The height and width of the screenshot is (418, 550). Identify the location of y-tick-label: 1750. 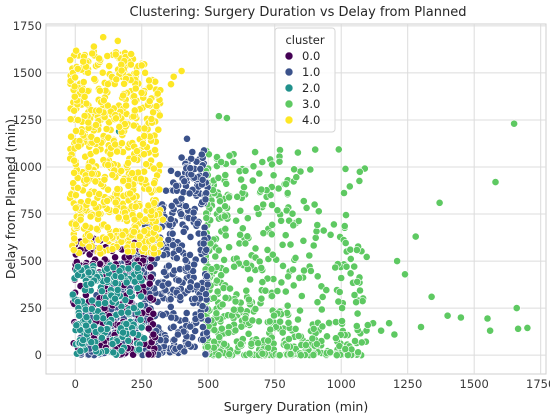
(27, 26).